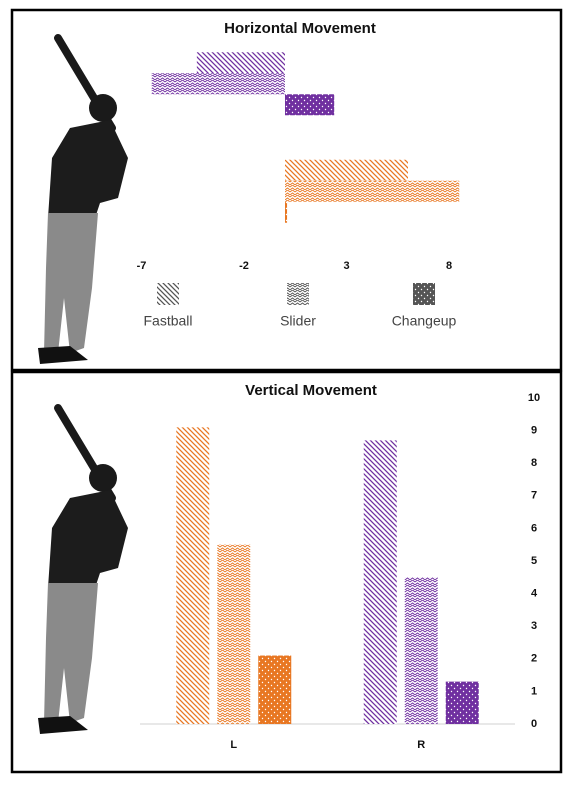  Describe the element at coordinates (424, 321) in the screenshot. I see `legend-label: Changeup` at that location.